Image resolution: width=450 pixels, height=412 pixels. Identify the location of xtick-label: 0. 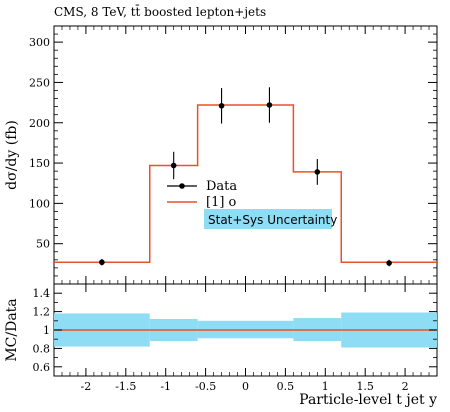
(245, 386).